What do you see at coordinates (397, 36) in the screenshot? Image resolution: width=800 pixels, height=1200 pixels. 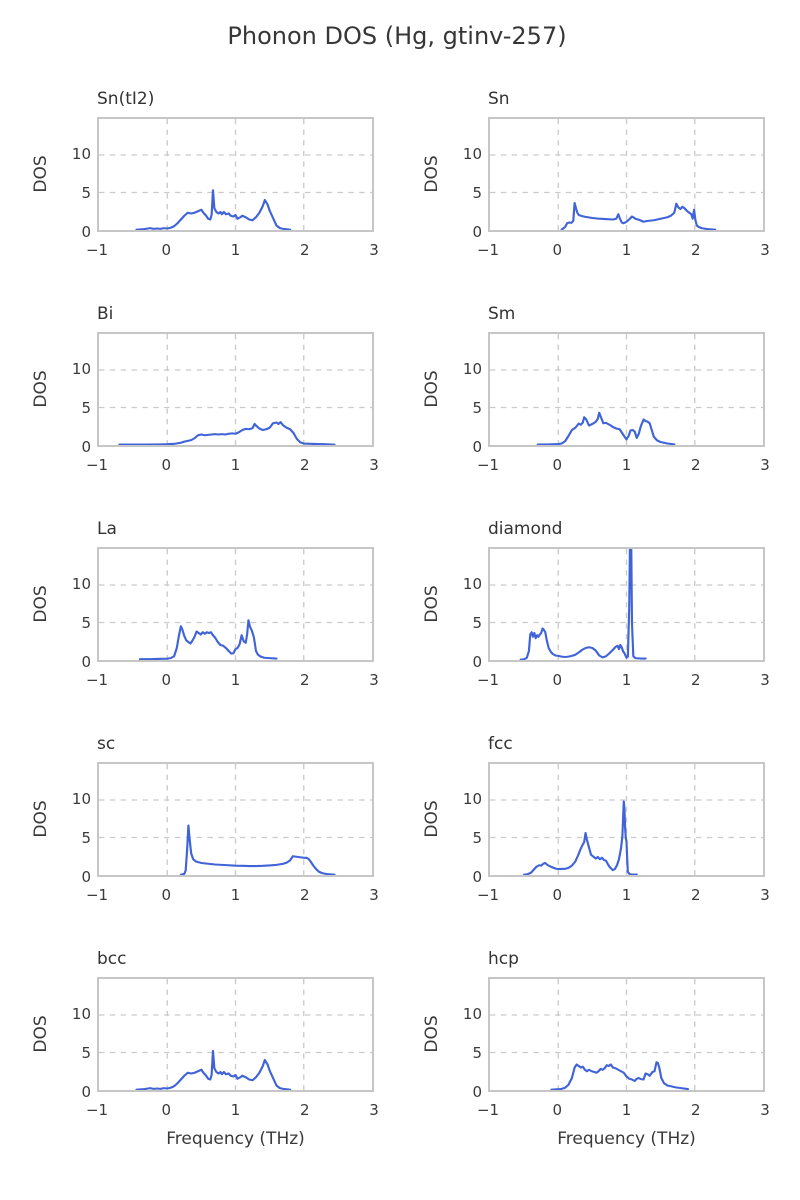 I see `figure-title: Phonon DOS (Hg, gtinv-257)` at bounding box center [397, 36].